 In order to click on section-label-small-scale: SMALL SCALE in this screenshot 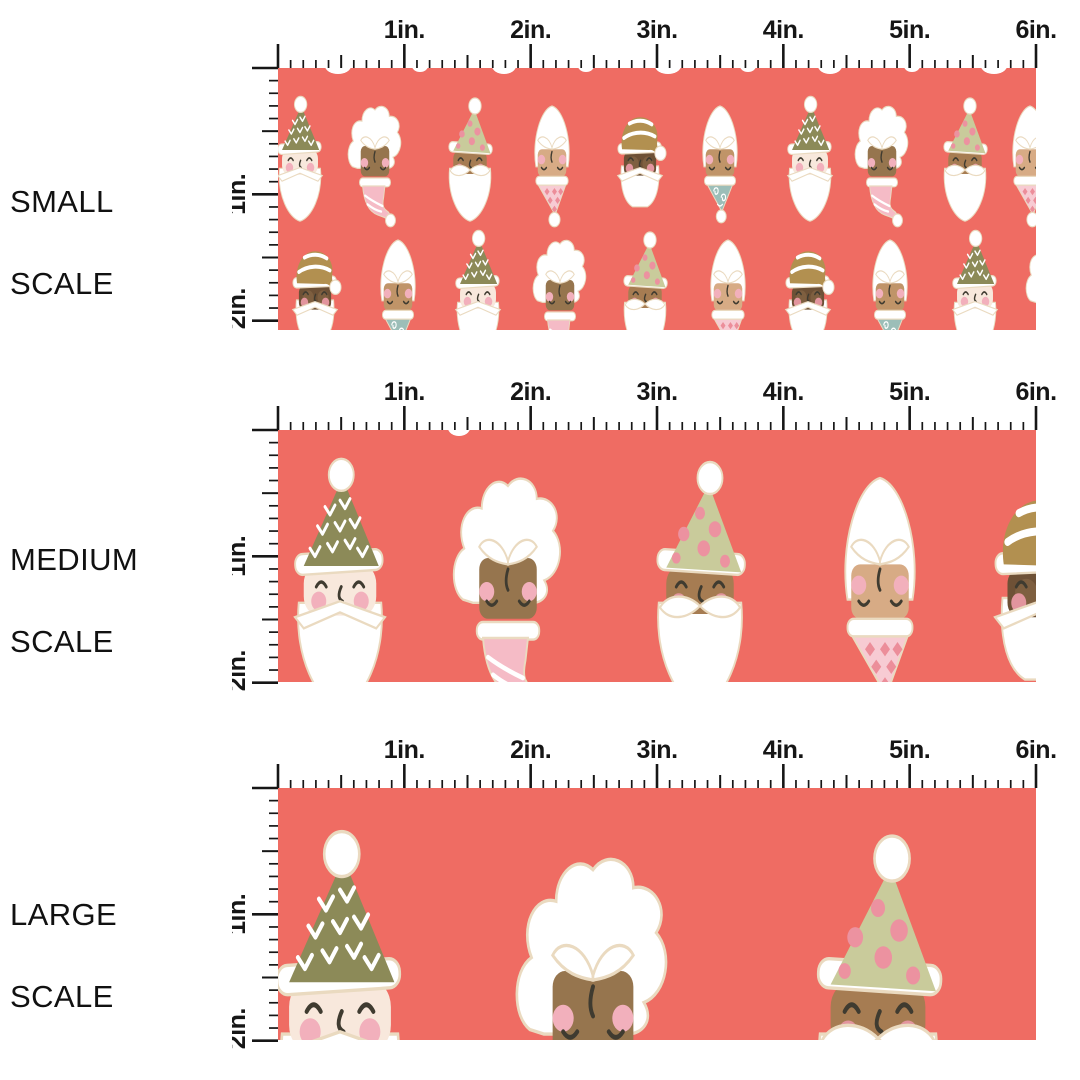, I will do `click(125, 242)`.